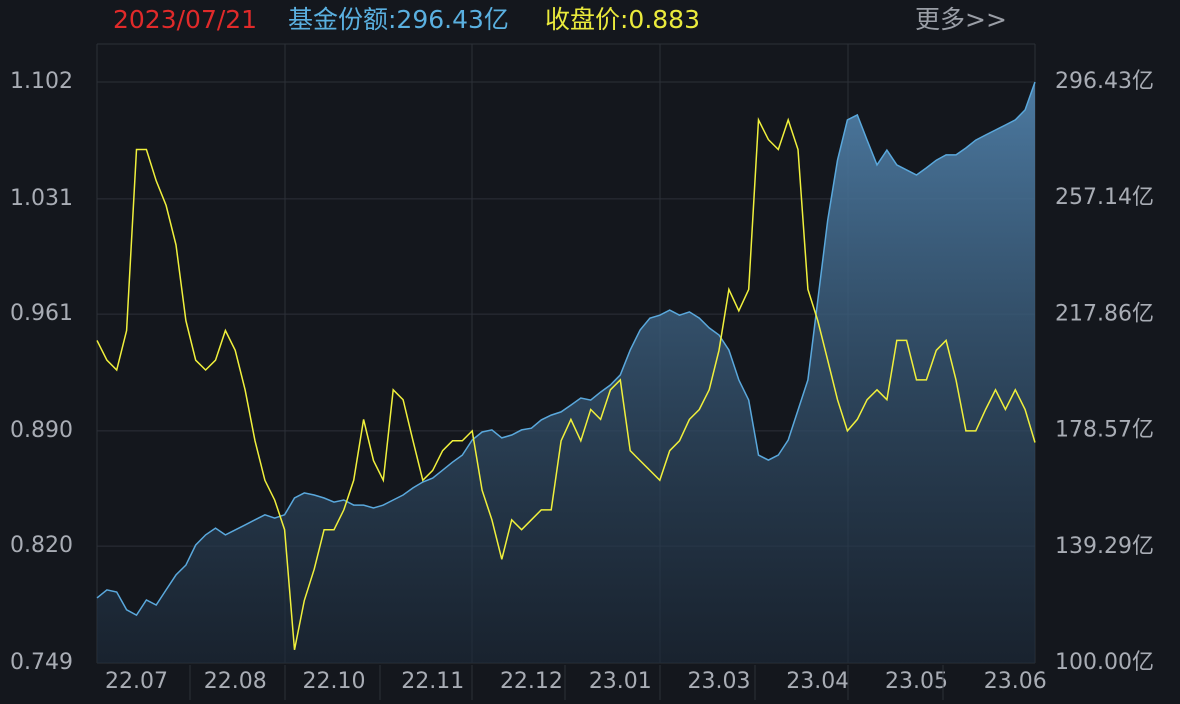  What do you see at coordinates (185, 19) in the screenshot?
I see `date: 2023/07/21` at bounding box center [185, 19].